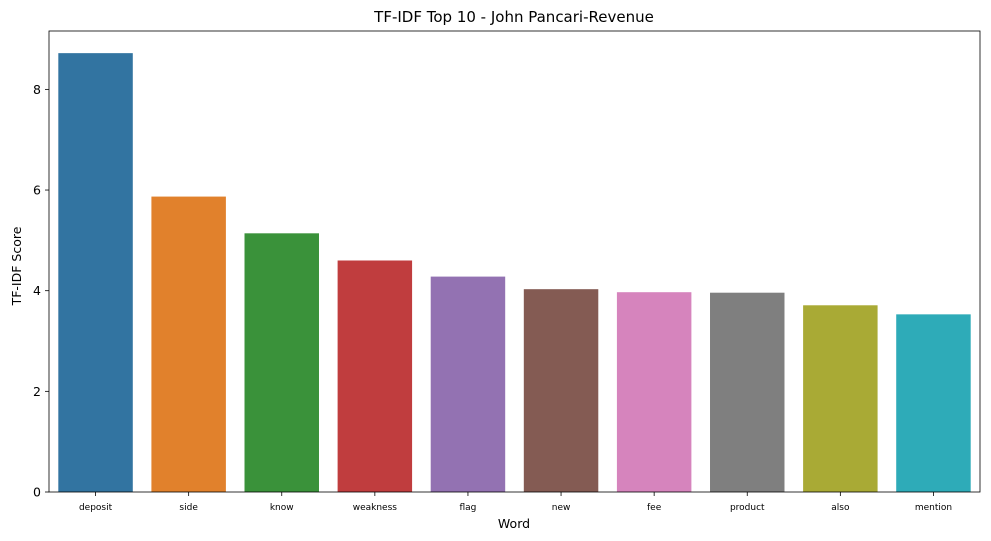  What do you see at coordinates (654, 508) in the screenshot?
I see `x-tick-label: fee` at bounding box center [654, 508].